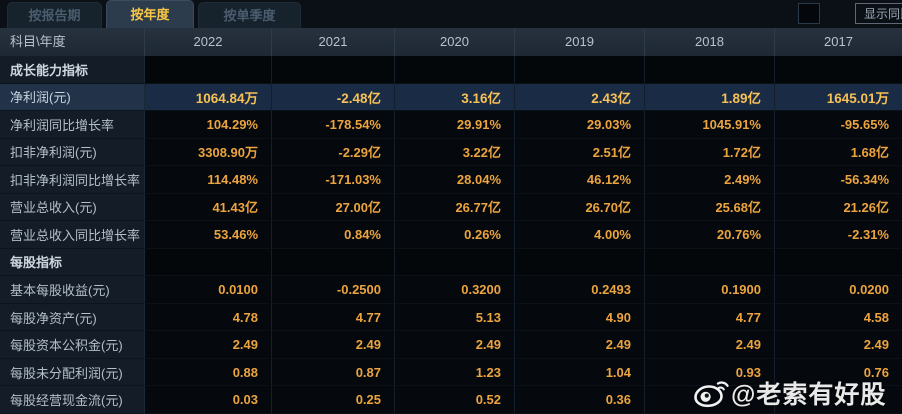 The width and height of the screenshot is (902, 414). Describe the element at coordinates (838, 290) in the screenshot. I see `value-cell: 0.0200` at that location.